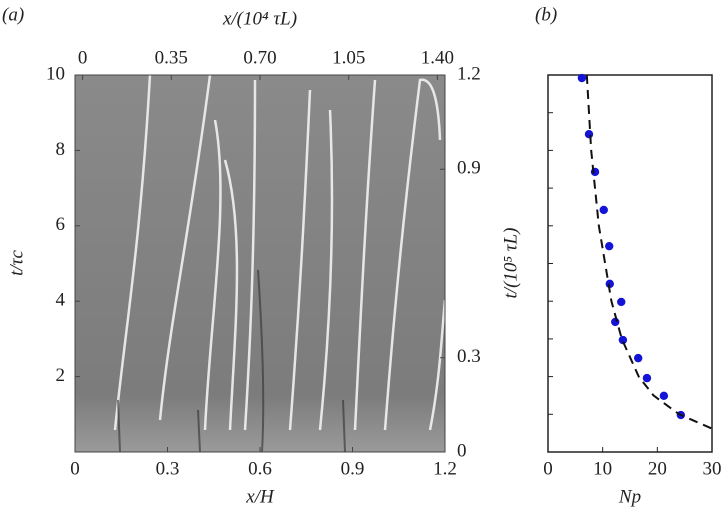 This screenshot has height=521, width=726. I want to click on x2-tick-label: 1.05, so click(348, 57).